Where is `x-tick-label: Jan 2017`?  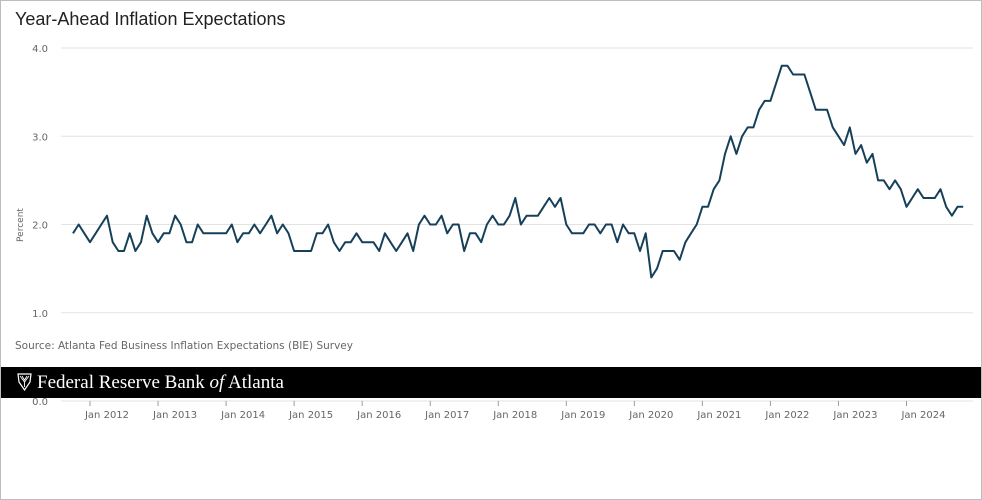 x-tick-label: Jan 2017 is located at coordinates (446, 415).